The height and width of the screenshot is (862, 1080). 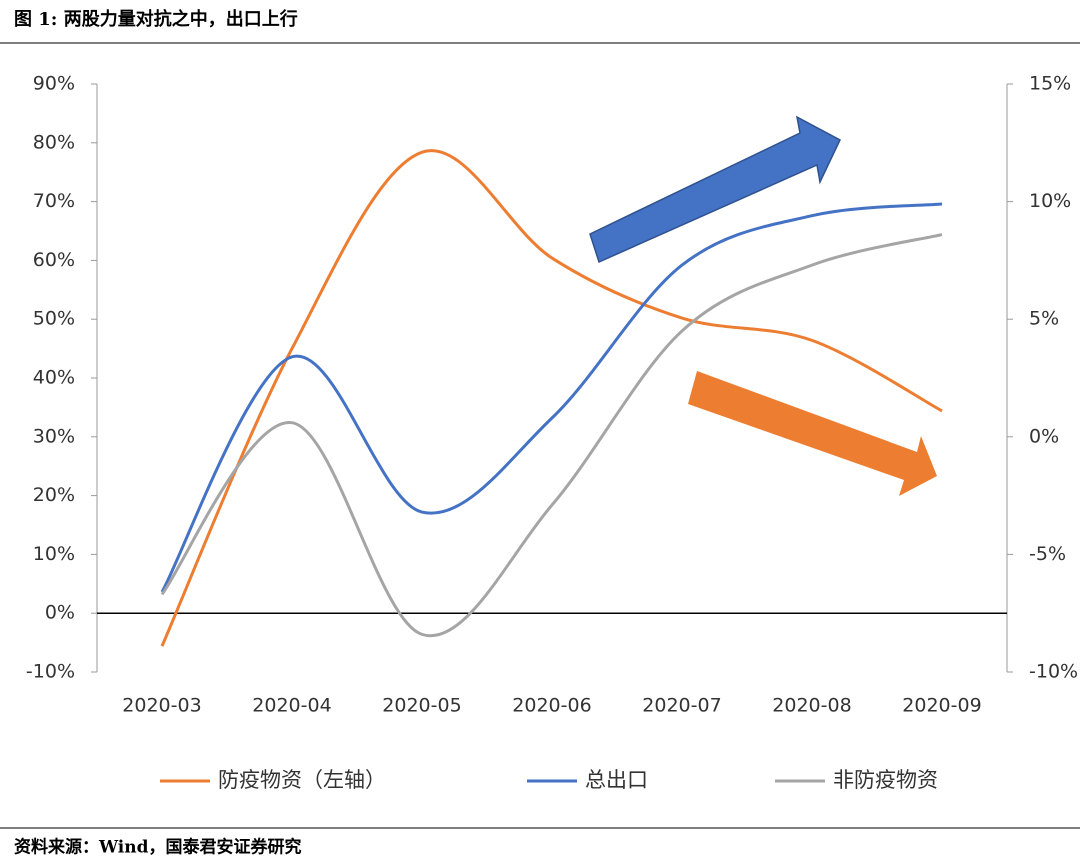 I want to click on y-tick-label: 10%, so click(x=54, y=554).